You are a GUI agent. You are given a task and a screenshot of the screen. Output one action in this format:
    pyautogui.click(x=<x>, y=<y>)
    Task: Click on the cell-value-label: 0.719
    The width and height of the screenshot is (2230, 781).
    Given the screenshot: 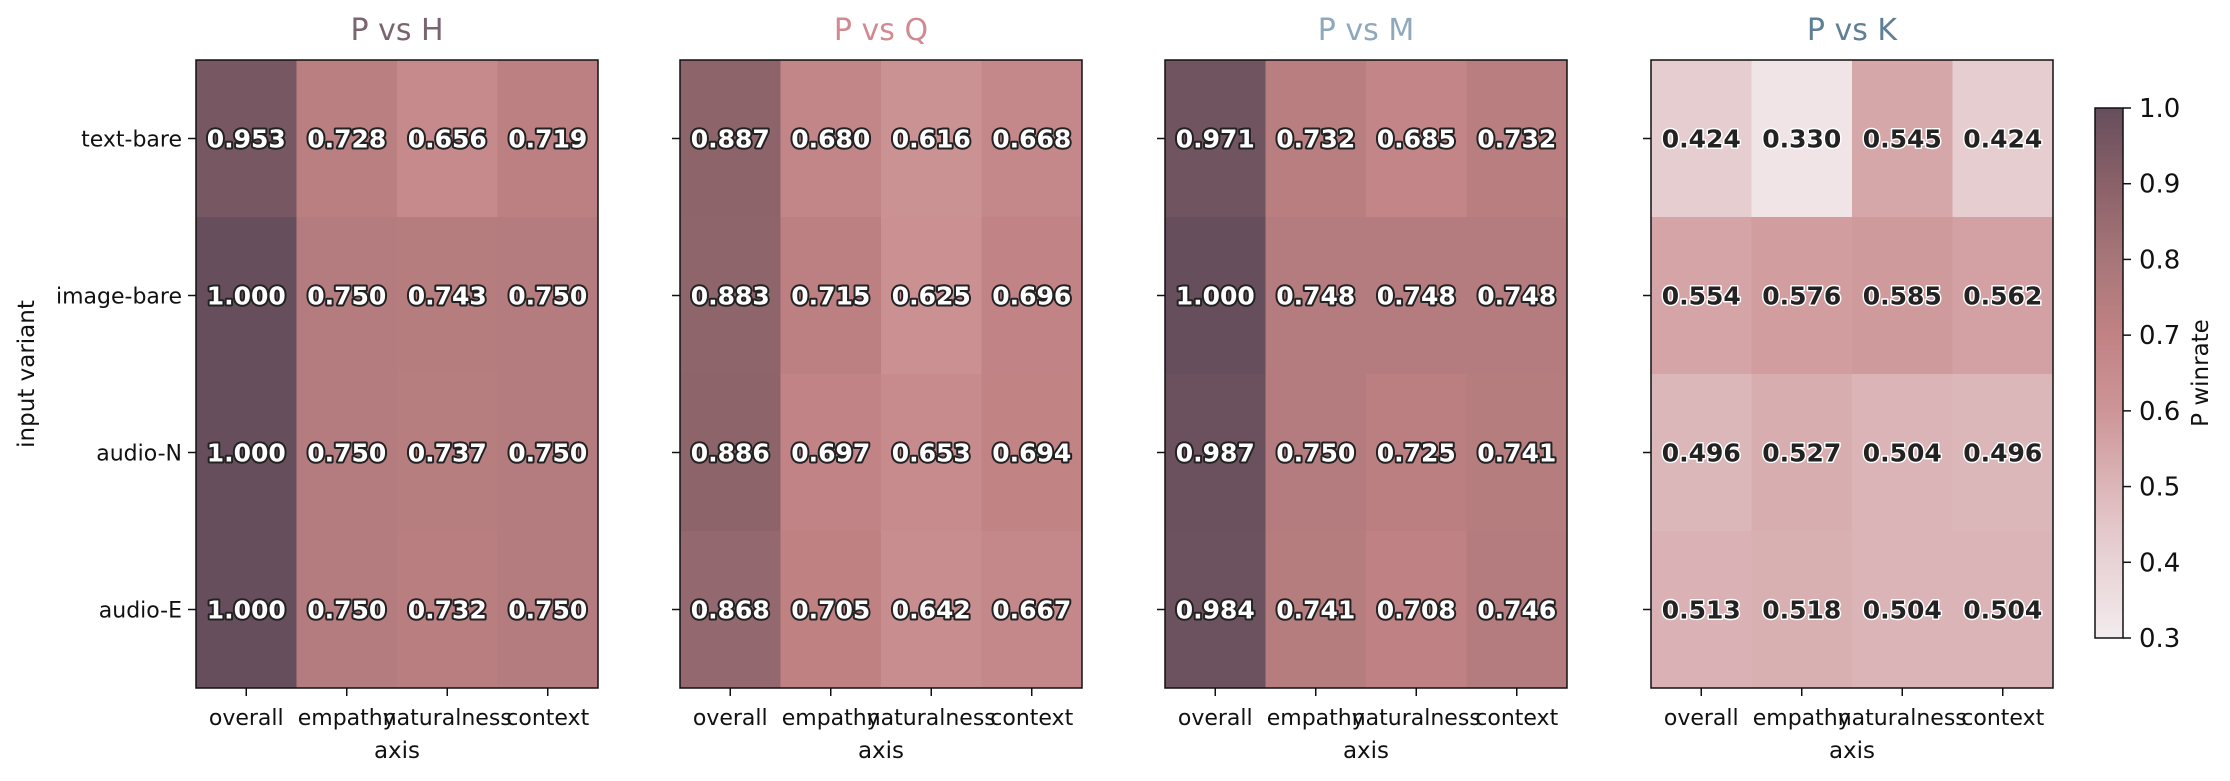 What is the action you would take?
    pyautogui.click(x=547, y=139)
    